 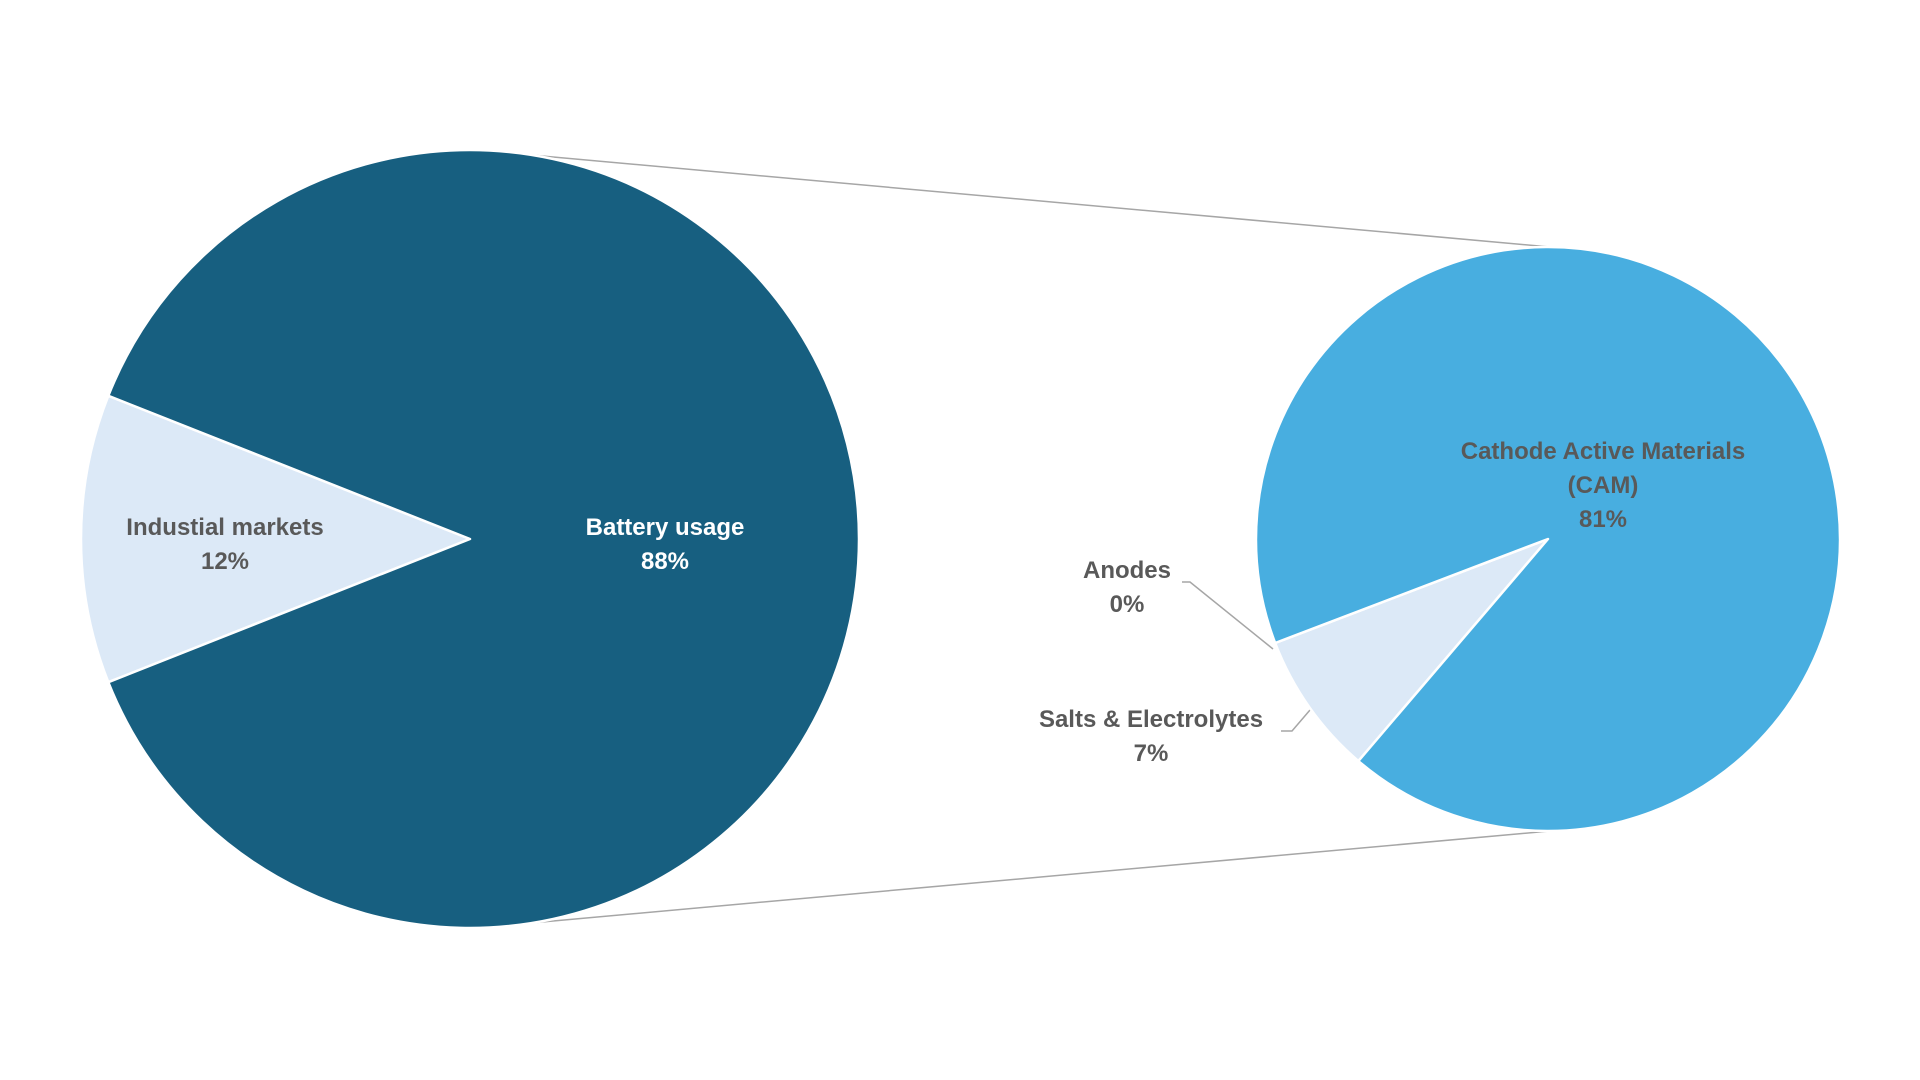 What do you see at coordinates (1603, 519) in the screenshot?
I see `value-label: 81%` at bounding box center [1603, 519].